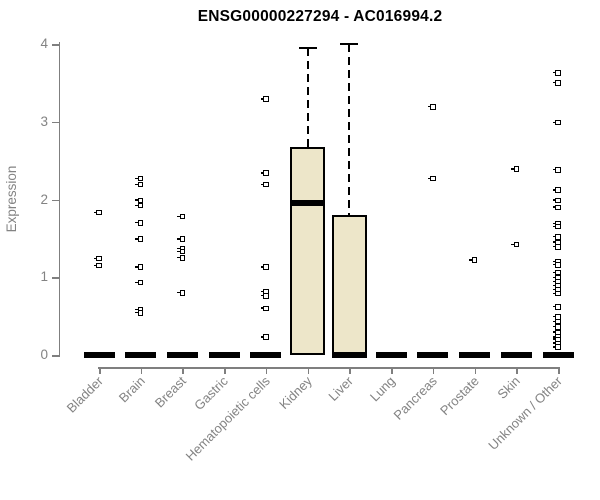 This screenshot has height=500, width=600. I want to click on y-tick-label: 1, so click(44, 277).